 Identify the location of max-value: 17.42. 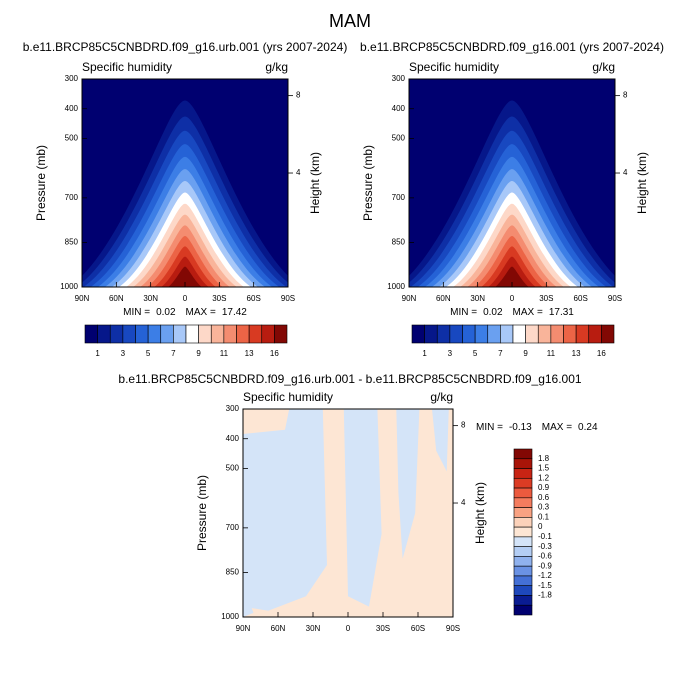
(234, 312).